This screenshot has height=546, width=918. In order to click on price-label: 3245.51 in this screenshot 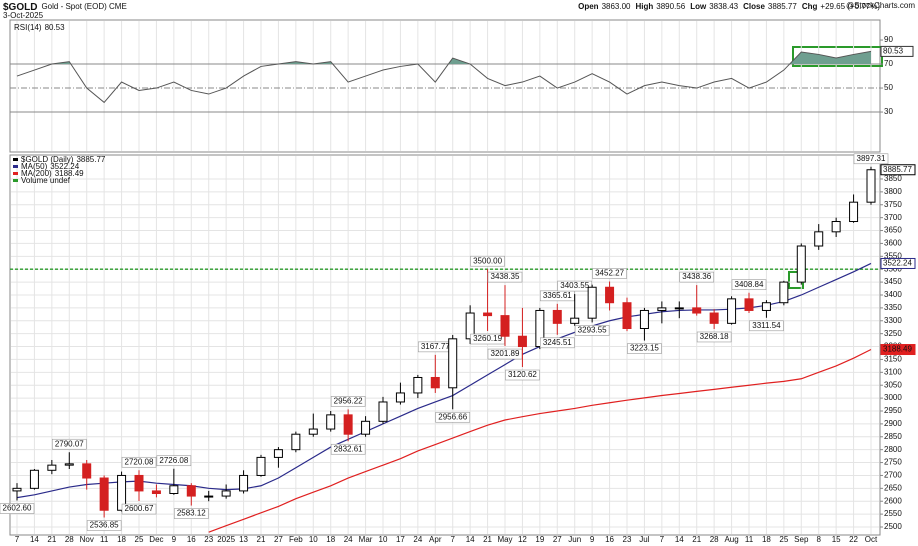, I will do `click(557, 342)`.